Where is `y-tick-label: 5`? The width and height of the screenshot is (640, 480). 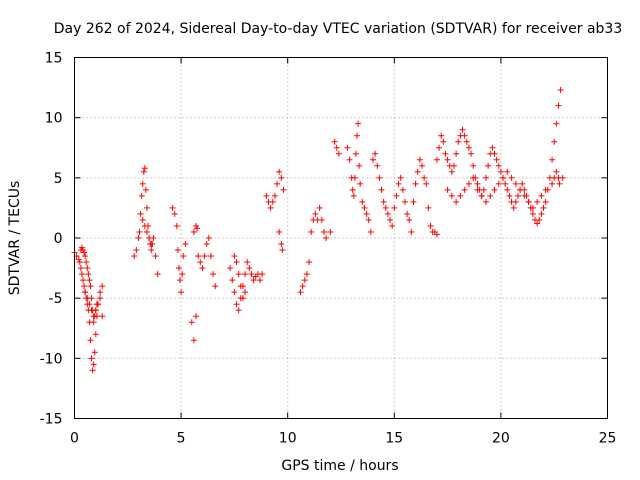
y-tick-label: 5 is located at coordinates (58, 179).